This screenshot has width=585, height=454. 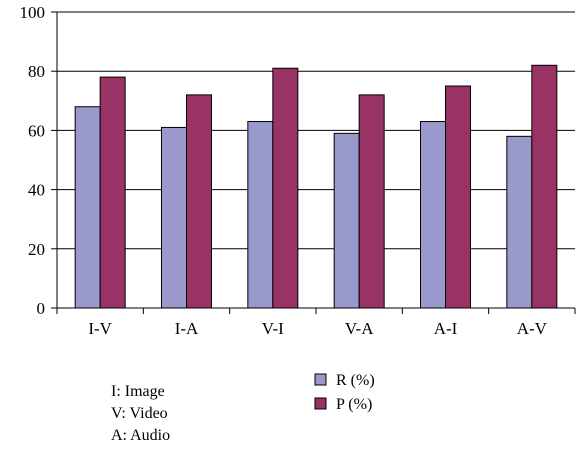 What do you see at coordinates (458, 197) in the screenshot?
I see `bar-p-a-i` at bounding box center [458, 197].